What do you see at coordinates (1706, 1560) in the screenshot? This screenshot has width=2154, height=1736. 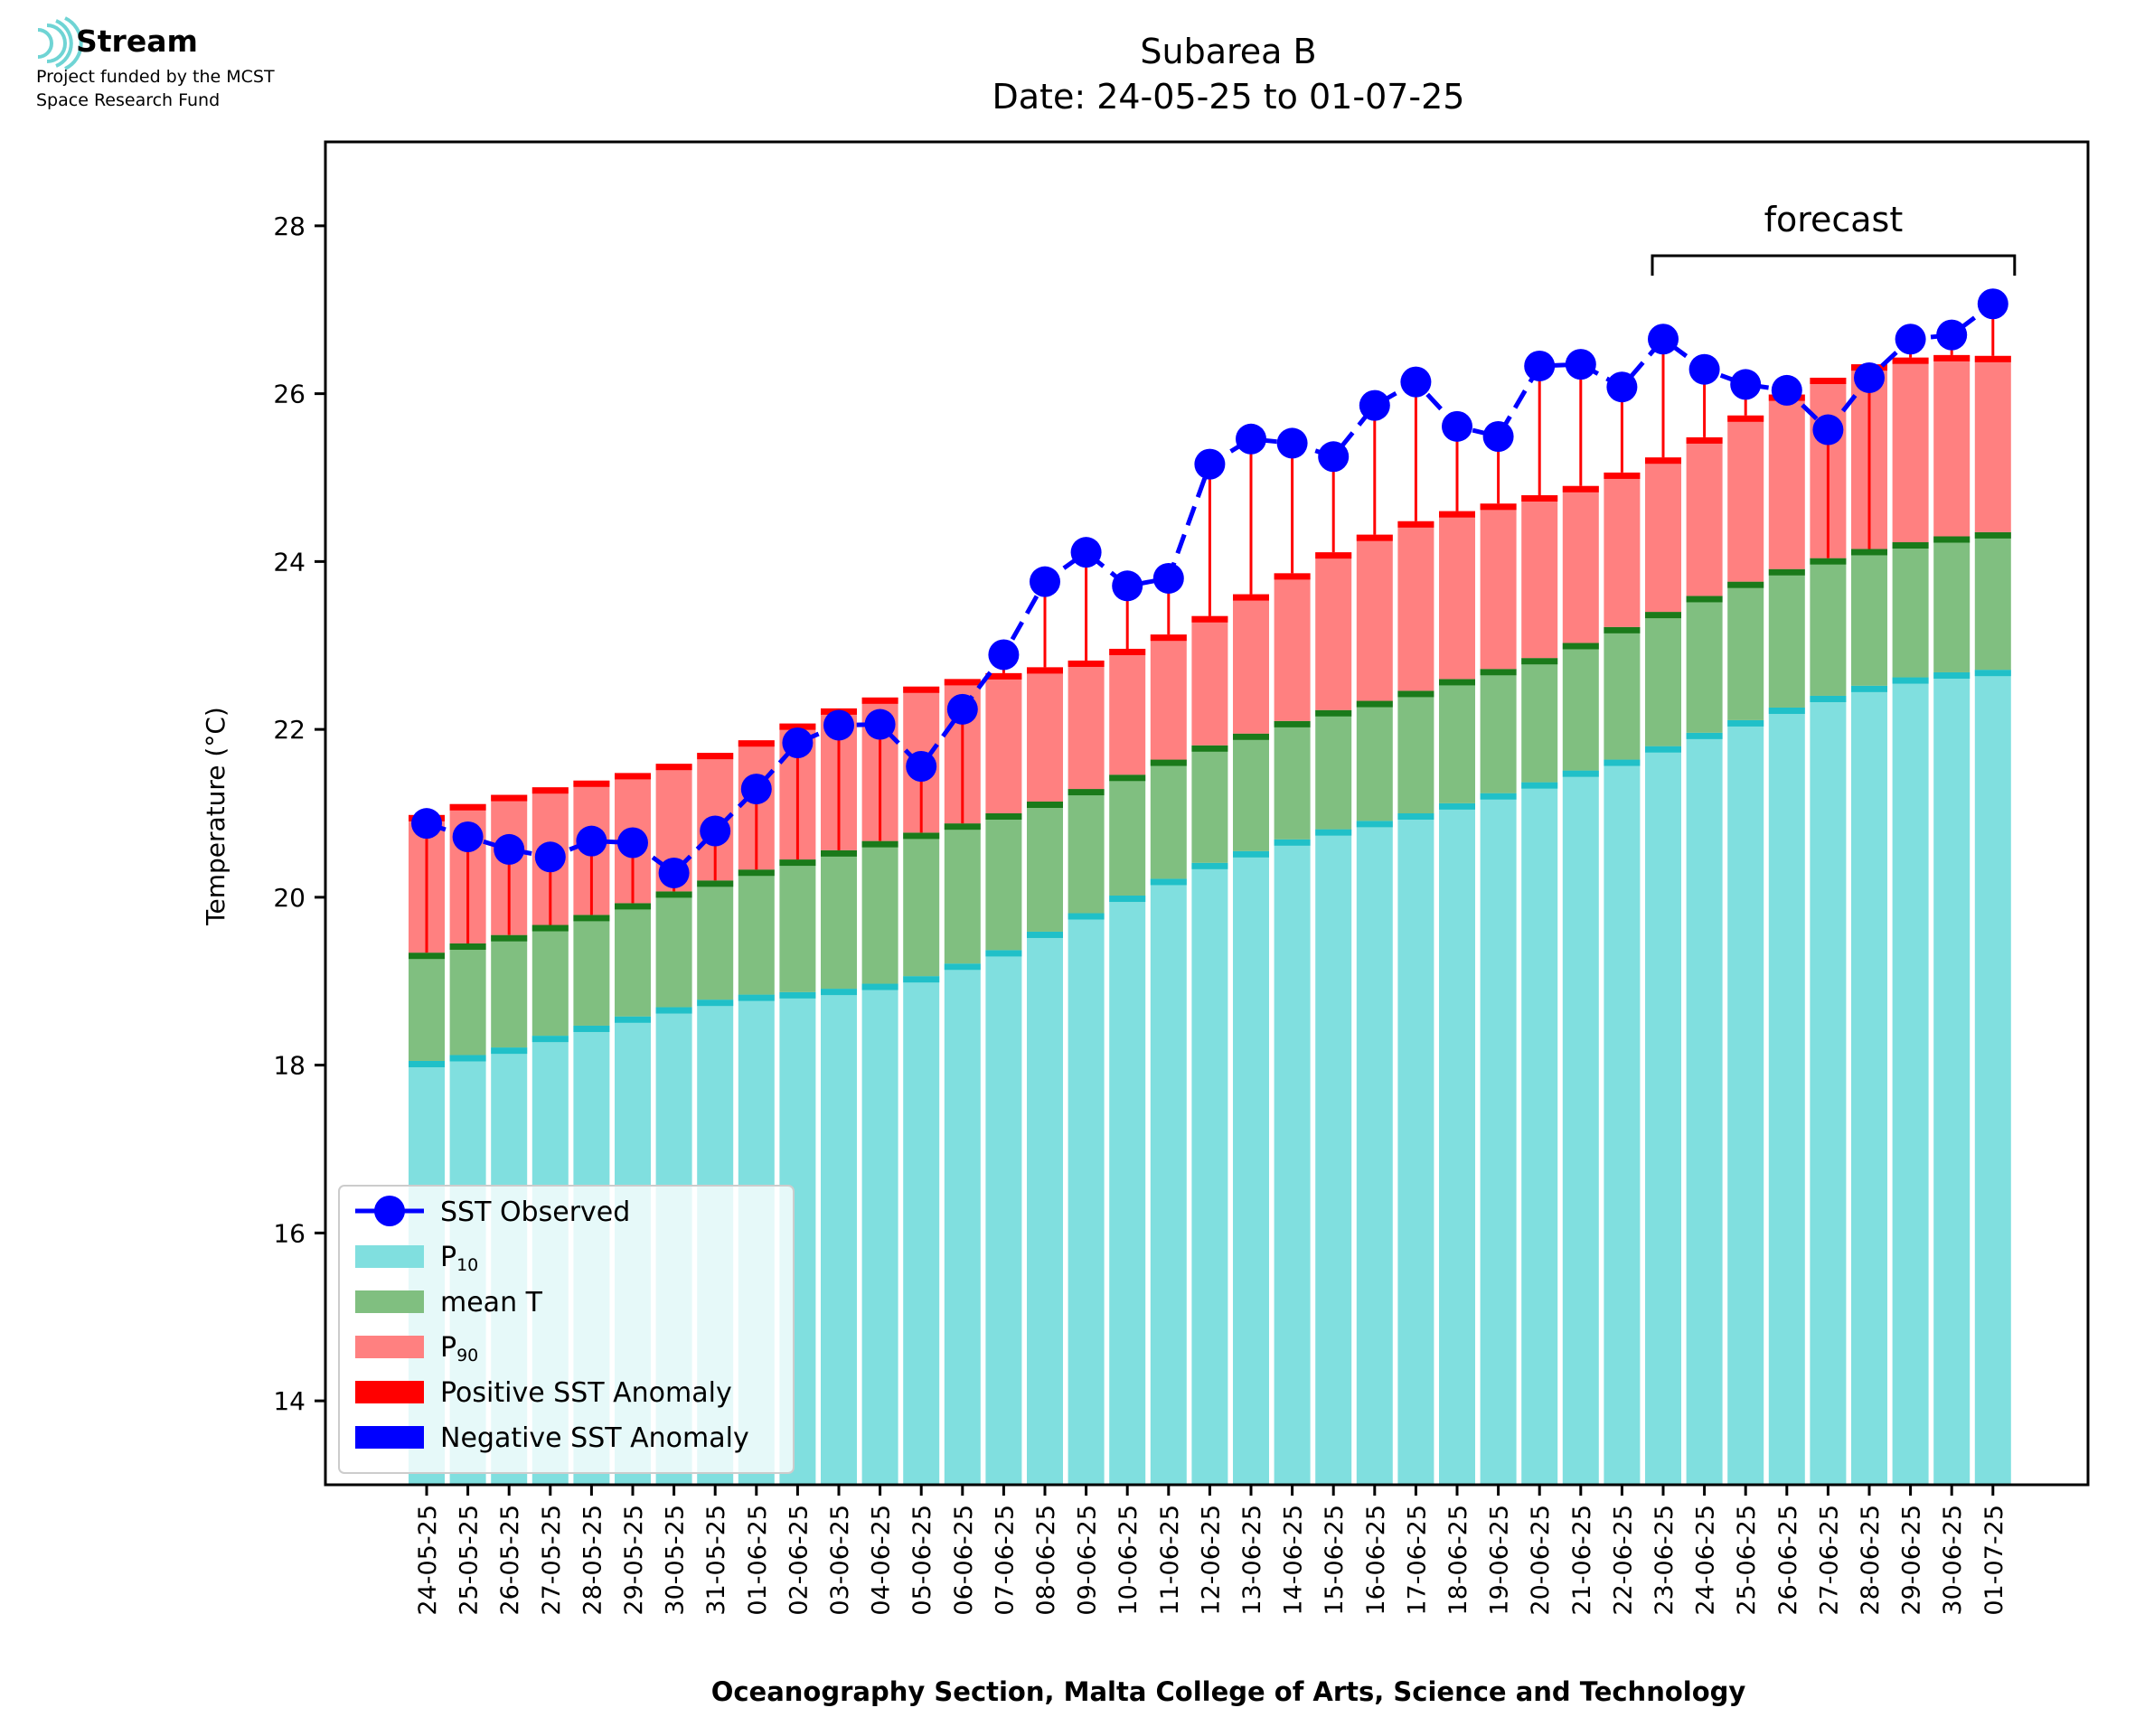 I see `x-tick-label: 24-06-25` at bounding box center [1706, 1560].